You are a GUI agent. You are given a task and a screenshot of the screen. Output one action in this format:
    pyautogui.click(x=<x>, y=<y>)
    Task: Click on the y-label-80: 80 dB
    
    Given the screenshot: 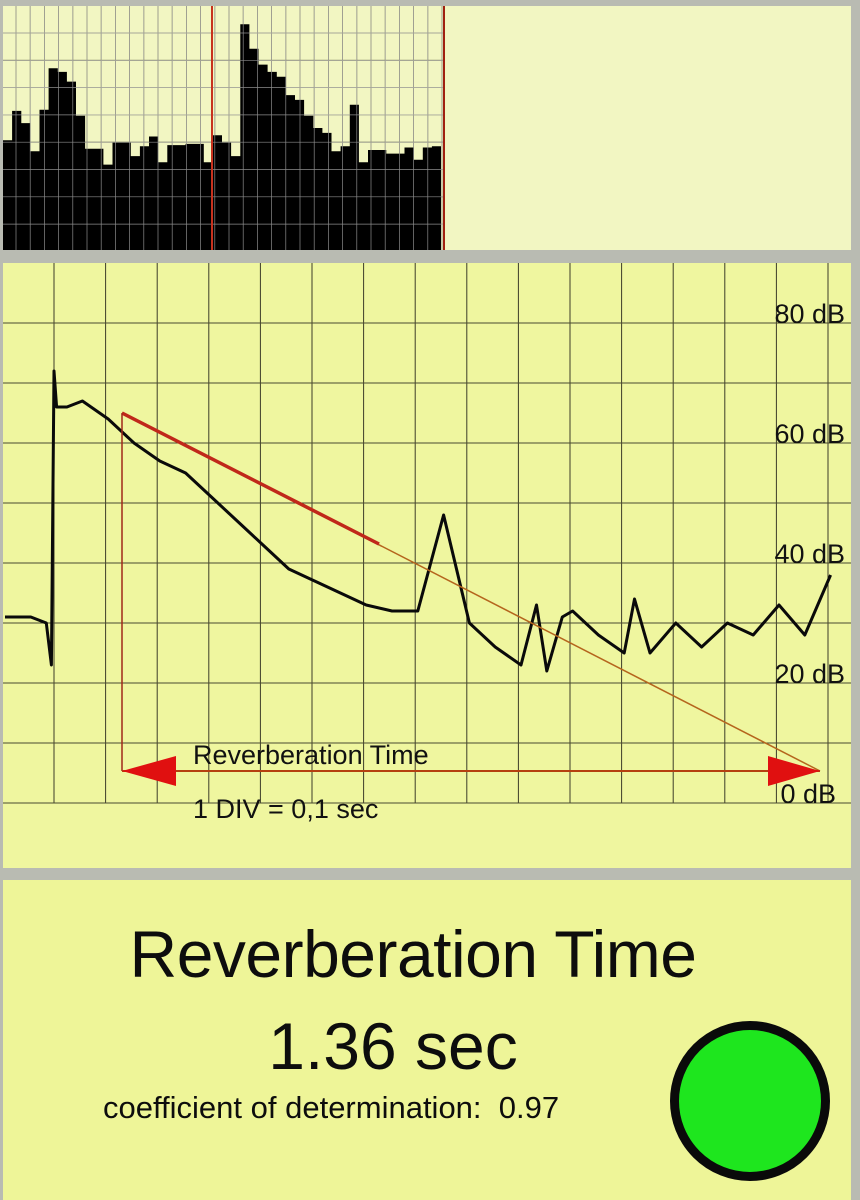 What is the action you would take?
    pyautogui.click(x=809, y=314)
    